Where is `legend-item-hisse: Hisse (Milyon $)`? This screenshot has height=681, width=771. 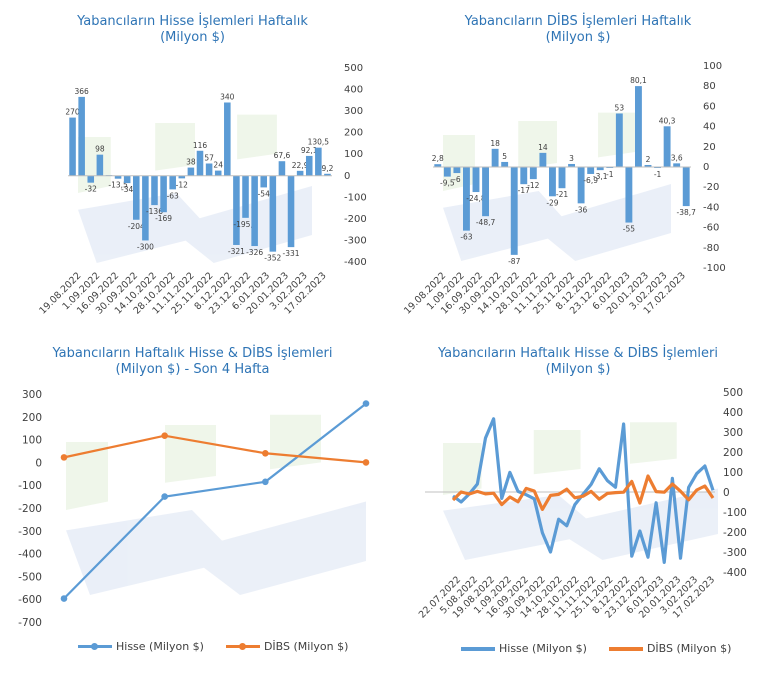
legend-item-hisse: Hisse (Milyon $) is located at coordinates (524, 648).